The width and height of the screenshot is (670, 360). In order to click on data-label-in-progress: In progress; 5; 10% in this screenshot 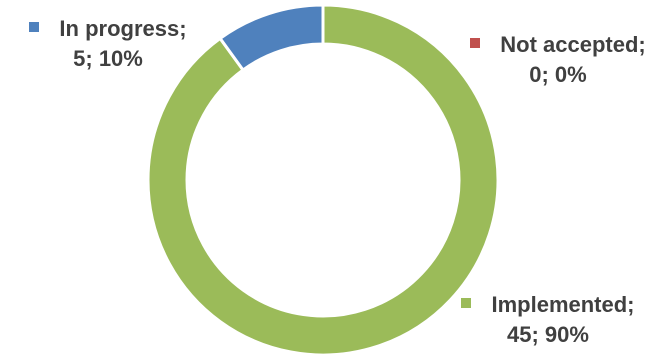, I will do `click(108, 44)`.